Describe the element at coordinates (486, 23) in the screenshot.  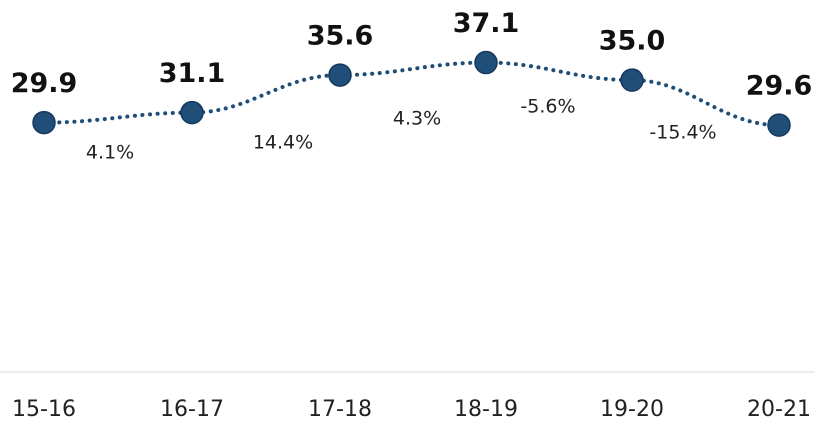
I see `value-label: 37.1` at that location.